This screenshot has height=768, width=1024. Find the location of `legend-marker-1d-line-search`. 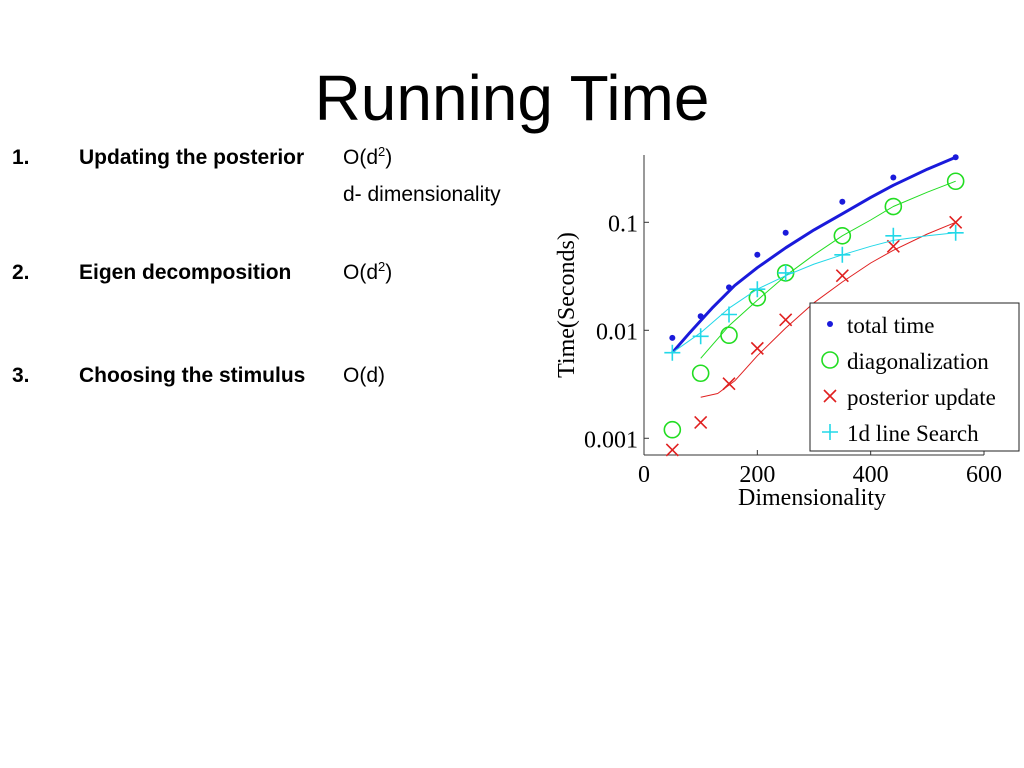

legend-marker-1d-line-search is located at coordinates (830, 432).